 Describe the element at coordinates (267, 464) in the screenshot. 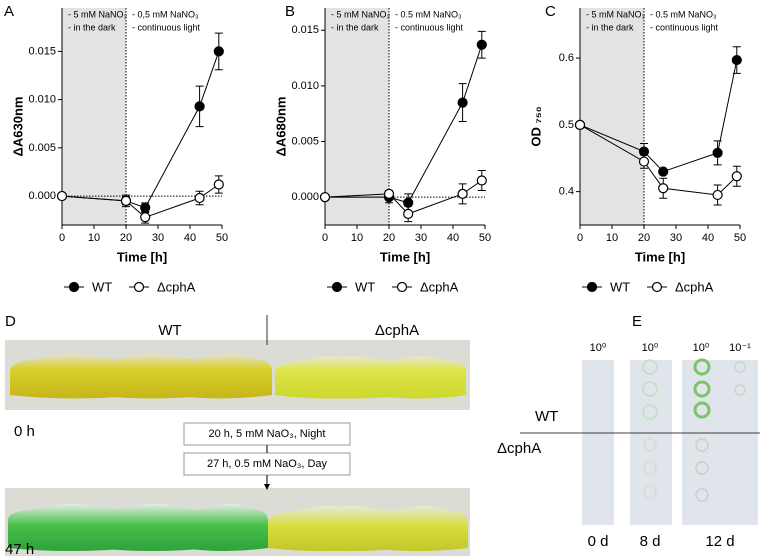

I see `step-label: 27 h, 0.5 mM NaO₃, Day` at that location.